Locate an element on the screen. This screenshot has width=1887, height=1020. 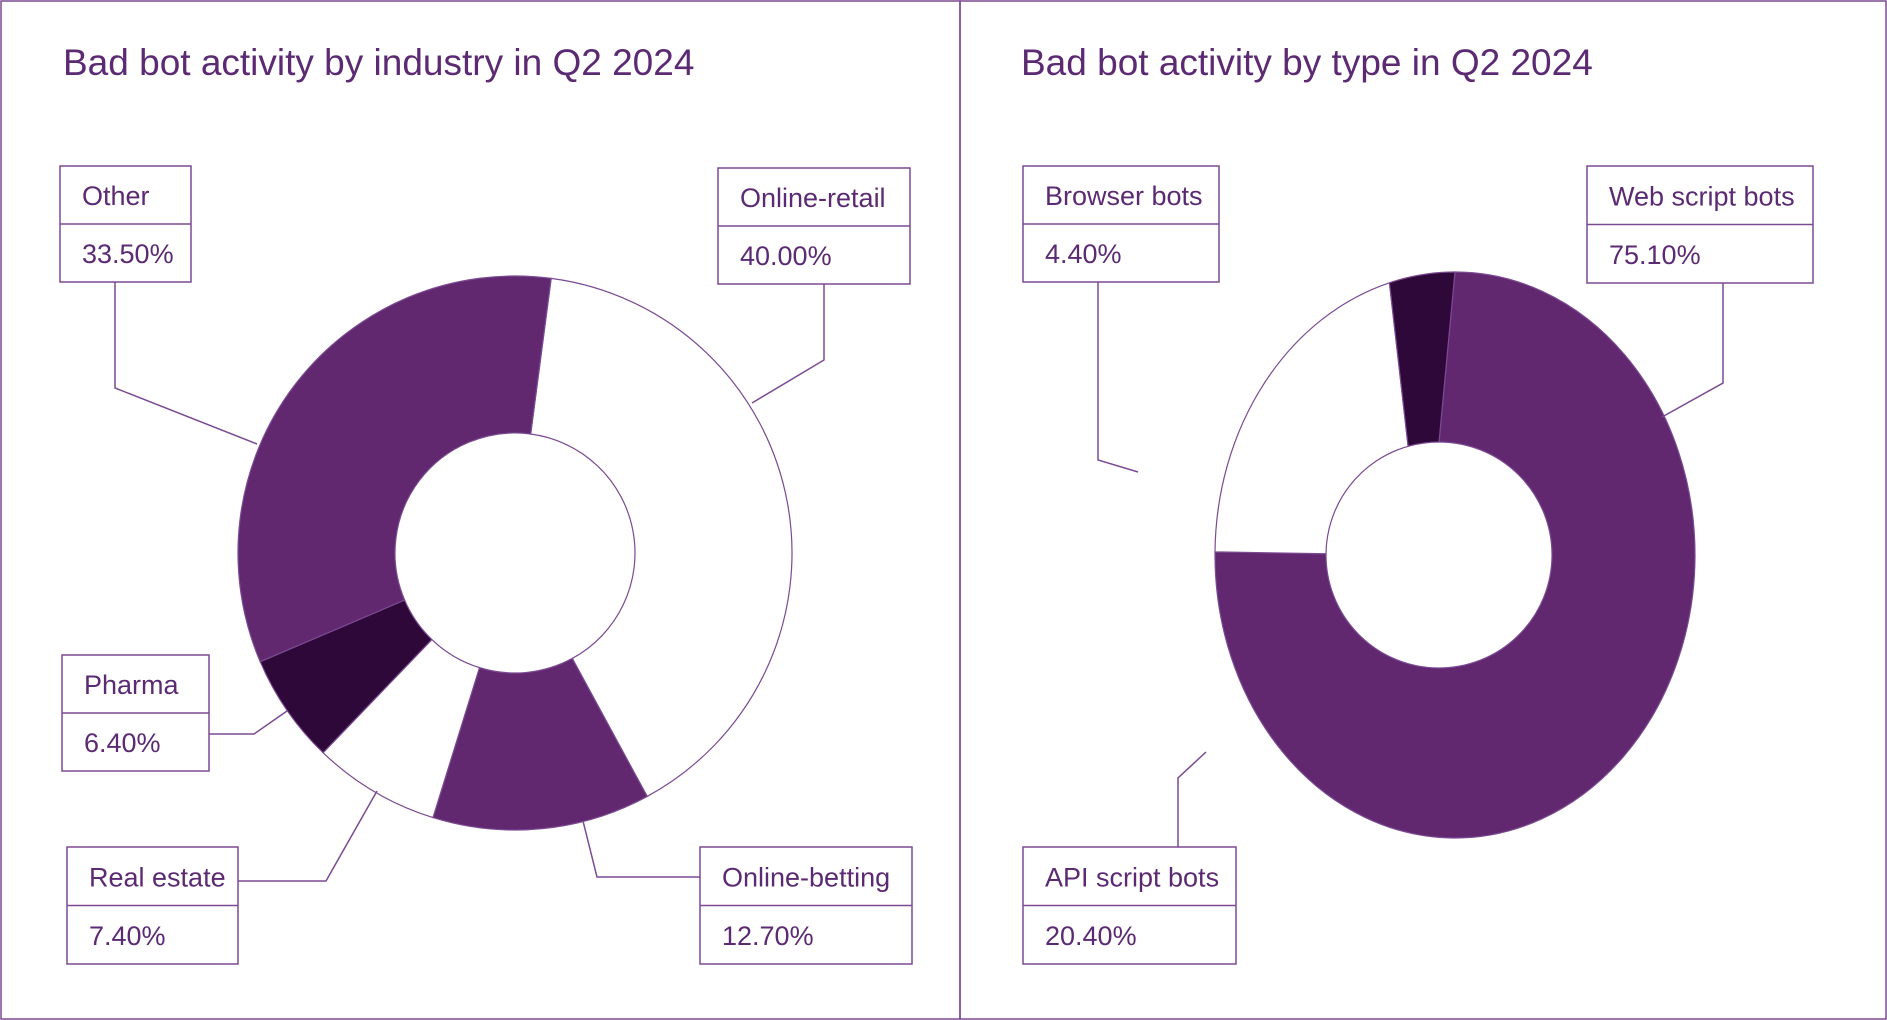
leader-line-online-retail is located at coordinates (788, 344).